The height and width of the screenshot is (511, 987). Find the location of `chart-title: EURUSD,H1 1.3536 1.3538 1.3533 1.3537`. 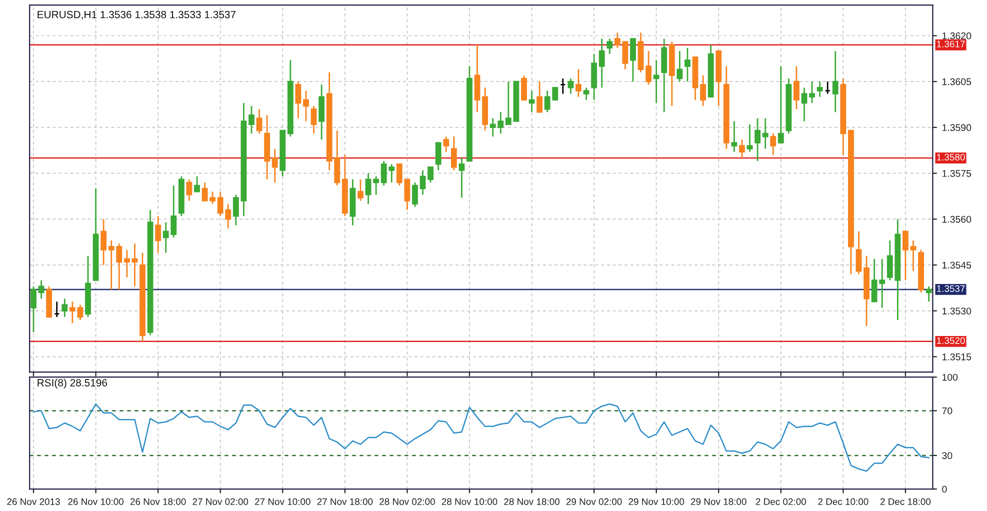

chart-title: EURUSD,H1 1.3536 1.3538 1.3533 1.3537 is located at coordinates (137, 15).